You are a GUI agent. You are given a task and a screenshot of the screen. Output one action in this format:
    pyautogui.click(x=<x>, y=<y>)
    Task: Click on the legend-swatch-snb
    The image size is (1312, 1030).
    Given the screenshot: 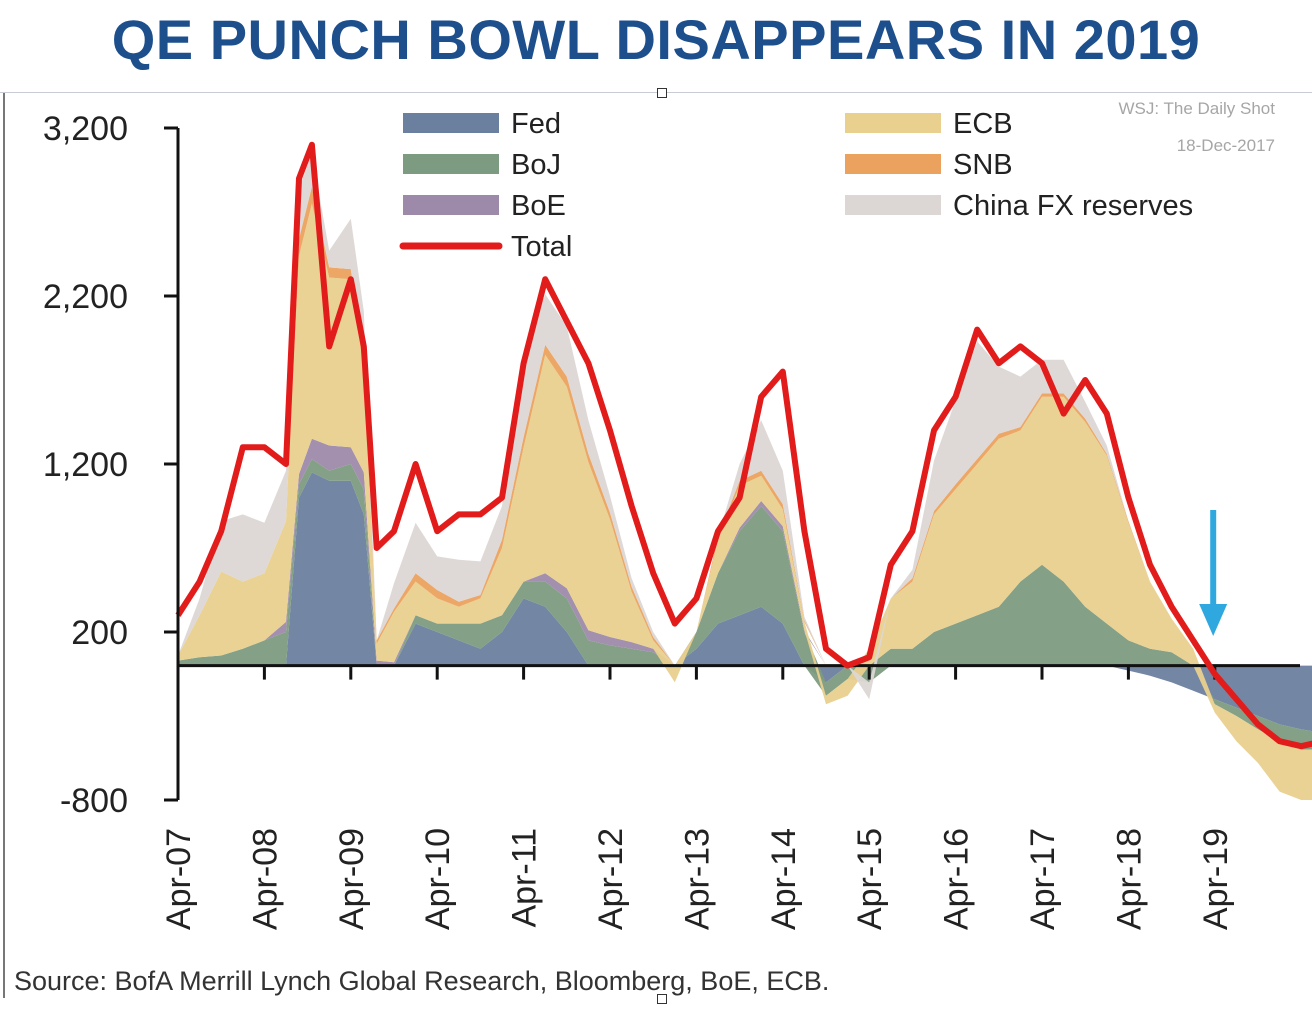 What is the action you would take?
    pyautogui.click(x=893, y=164)
    